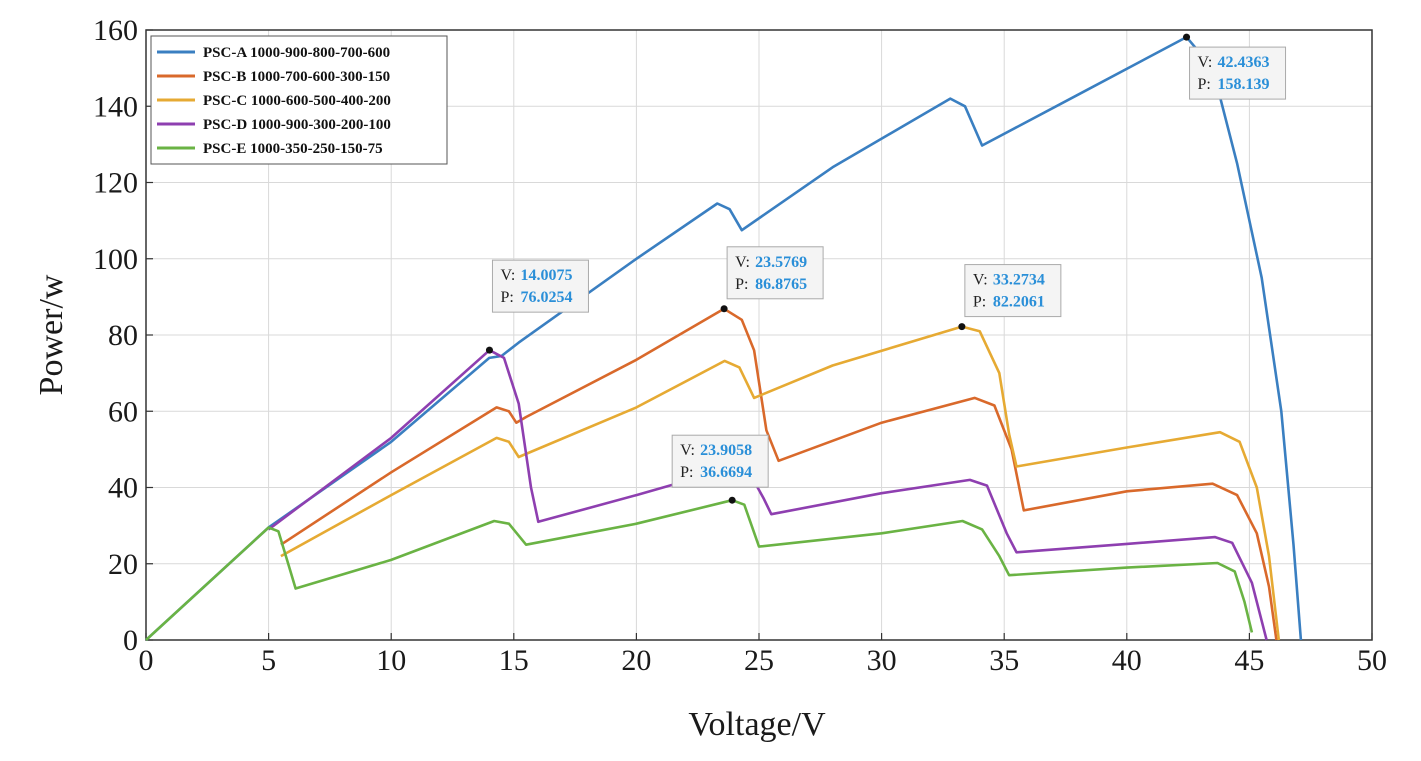 This screenshot has height=761, width=1421. What do you see at coordinates (123, 564) in the screenshot?
I see `y-tick-label: 20` at bounding box center [123, 564].